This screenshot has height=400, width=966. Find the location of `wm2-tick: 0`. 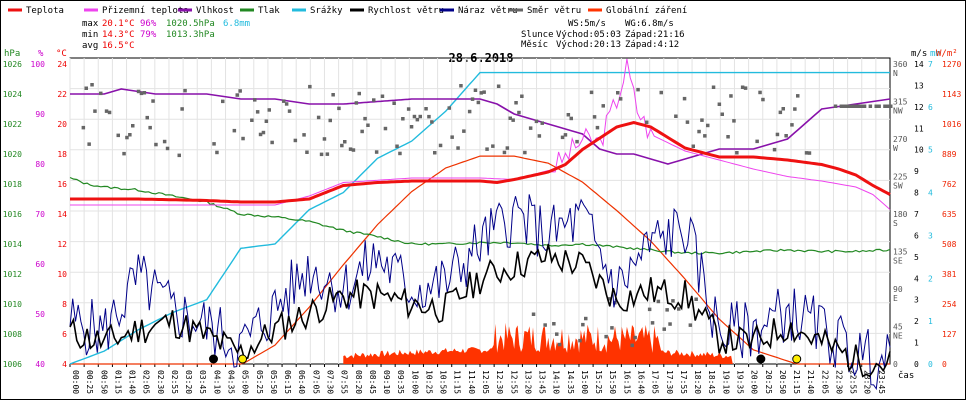

wm2-tick: 0 is located at coordinates (944, 364).